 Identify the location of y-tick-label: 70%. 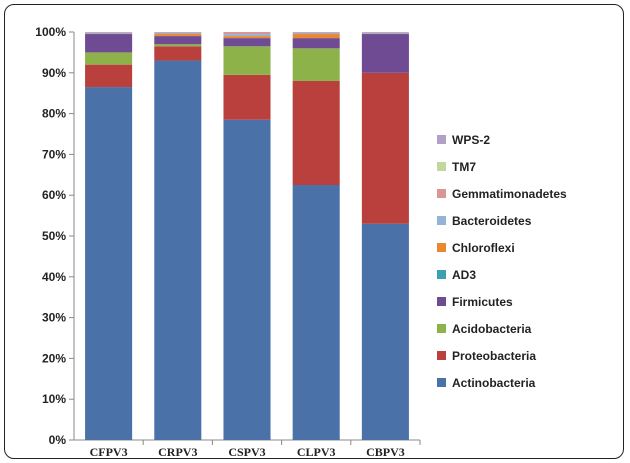
(54, 154).